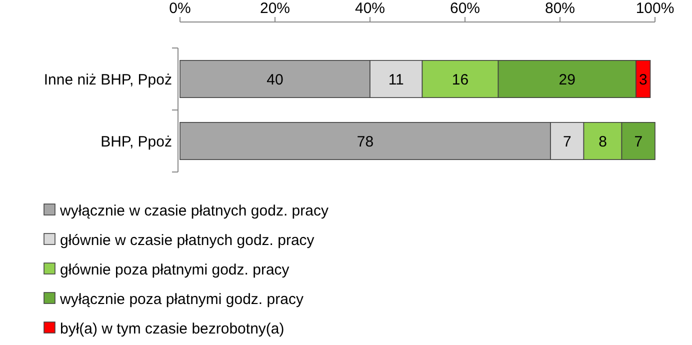 This screenshot has height=345, width=692. I want to click on legend-label: głównie w czasie płatnych godz. pracy, so click(187, 240).